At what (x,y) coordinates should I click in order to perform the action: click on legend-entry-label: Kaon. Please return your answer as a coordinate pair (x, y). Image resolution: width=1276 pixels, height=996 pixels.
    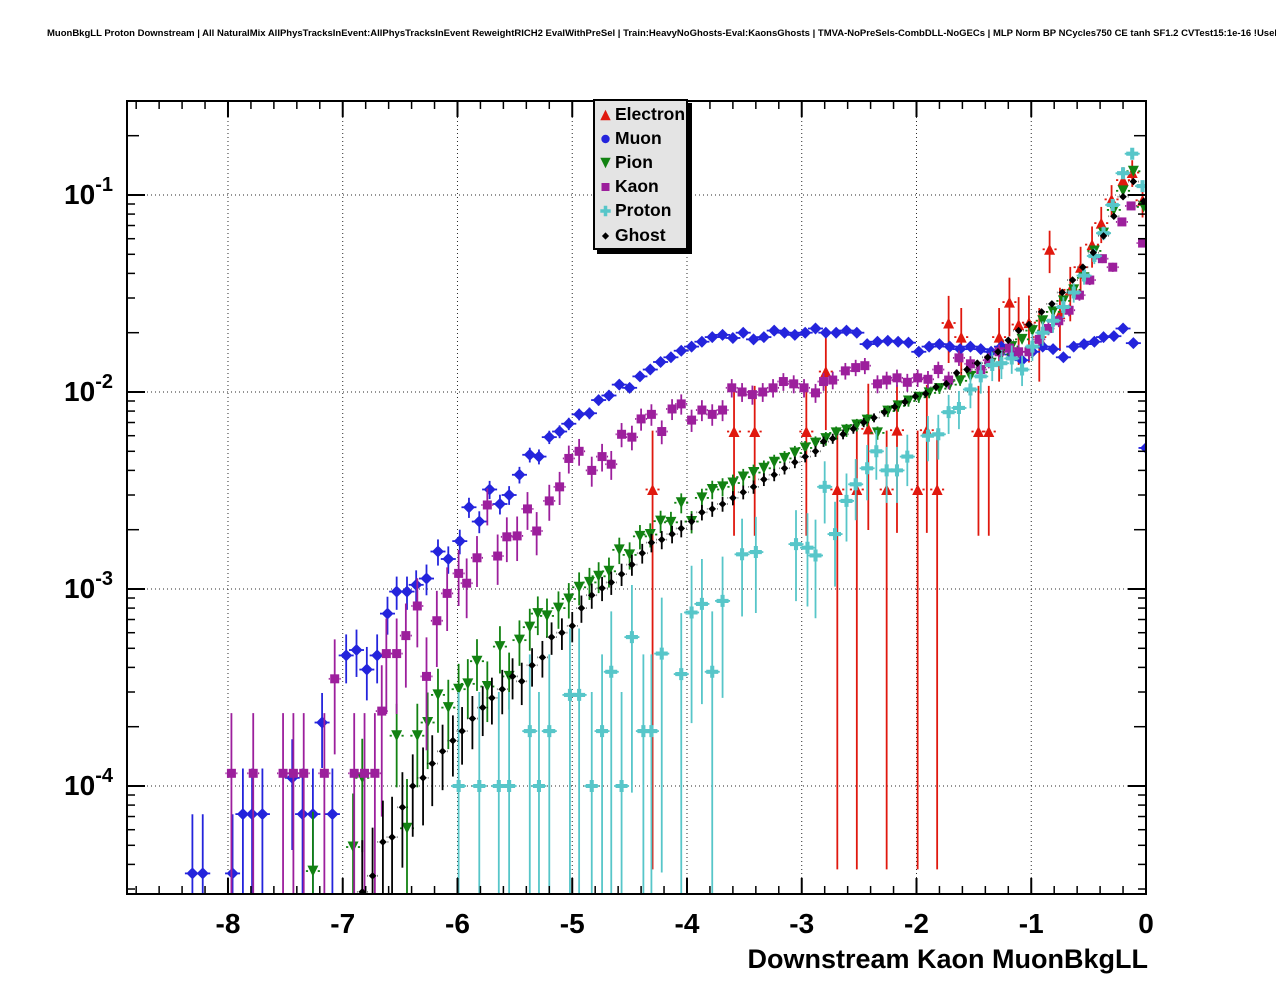
    Looking at the image, I should click on (637, 186).